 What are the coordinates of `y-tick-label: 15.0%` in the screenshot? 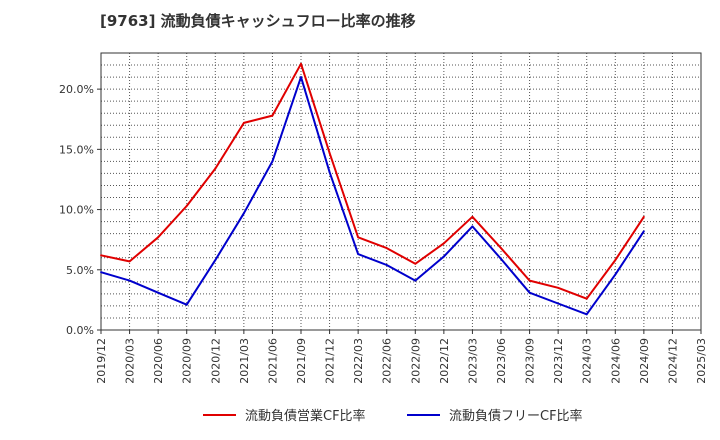 It's located at (76, 149).